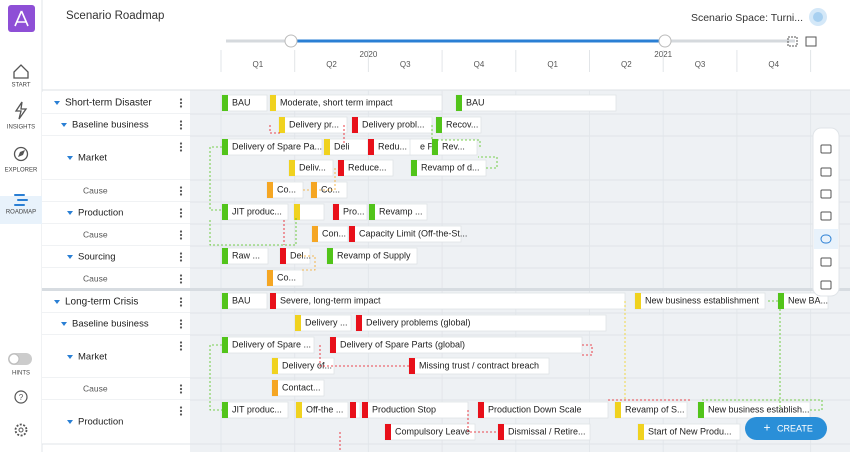  I want to click on icon-fit, so click(792, 41).